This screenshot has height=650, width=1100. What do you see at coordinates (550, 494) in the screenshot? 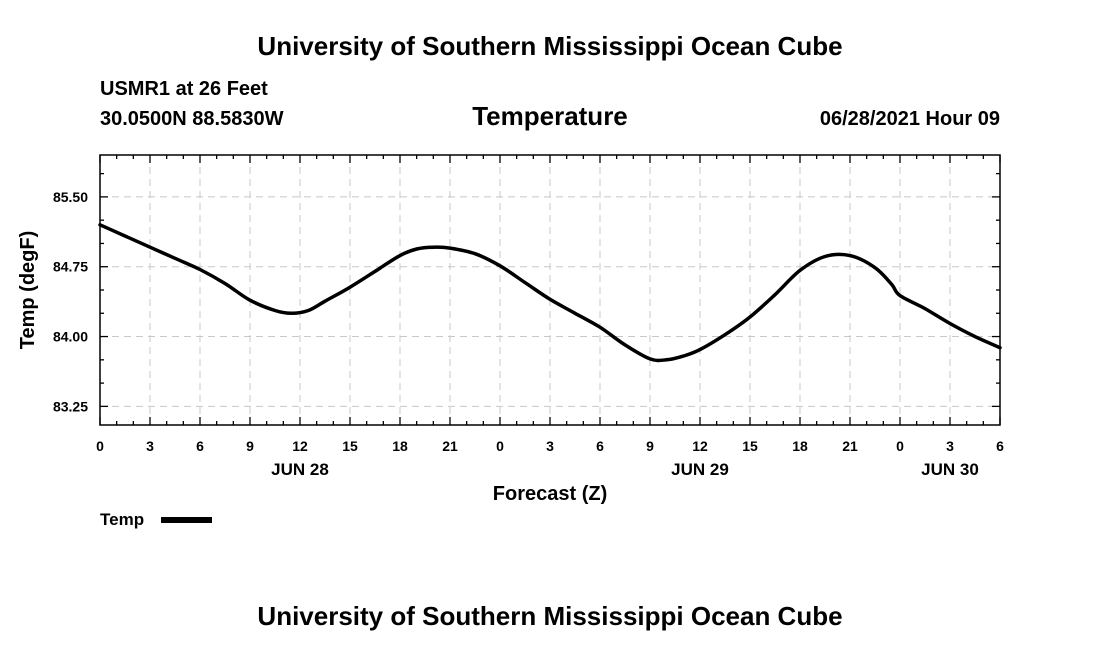
I see `x-axis-label: Forecast (Z)` at bounding box center [550, 494].